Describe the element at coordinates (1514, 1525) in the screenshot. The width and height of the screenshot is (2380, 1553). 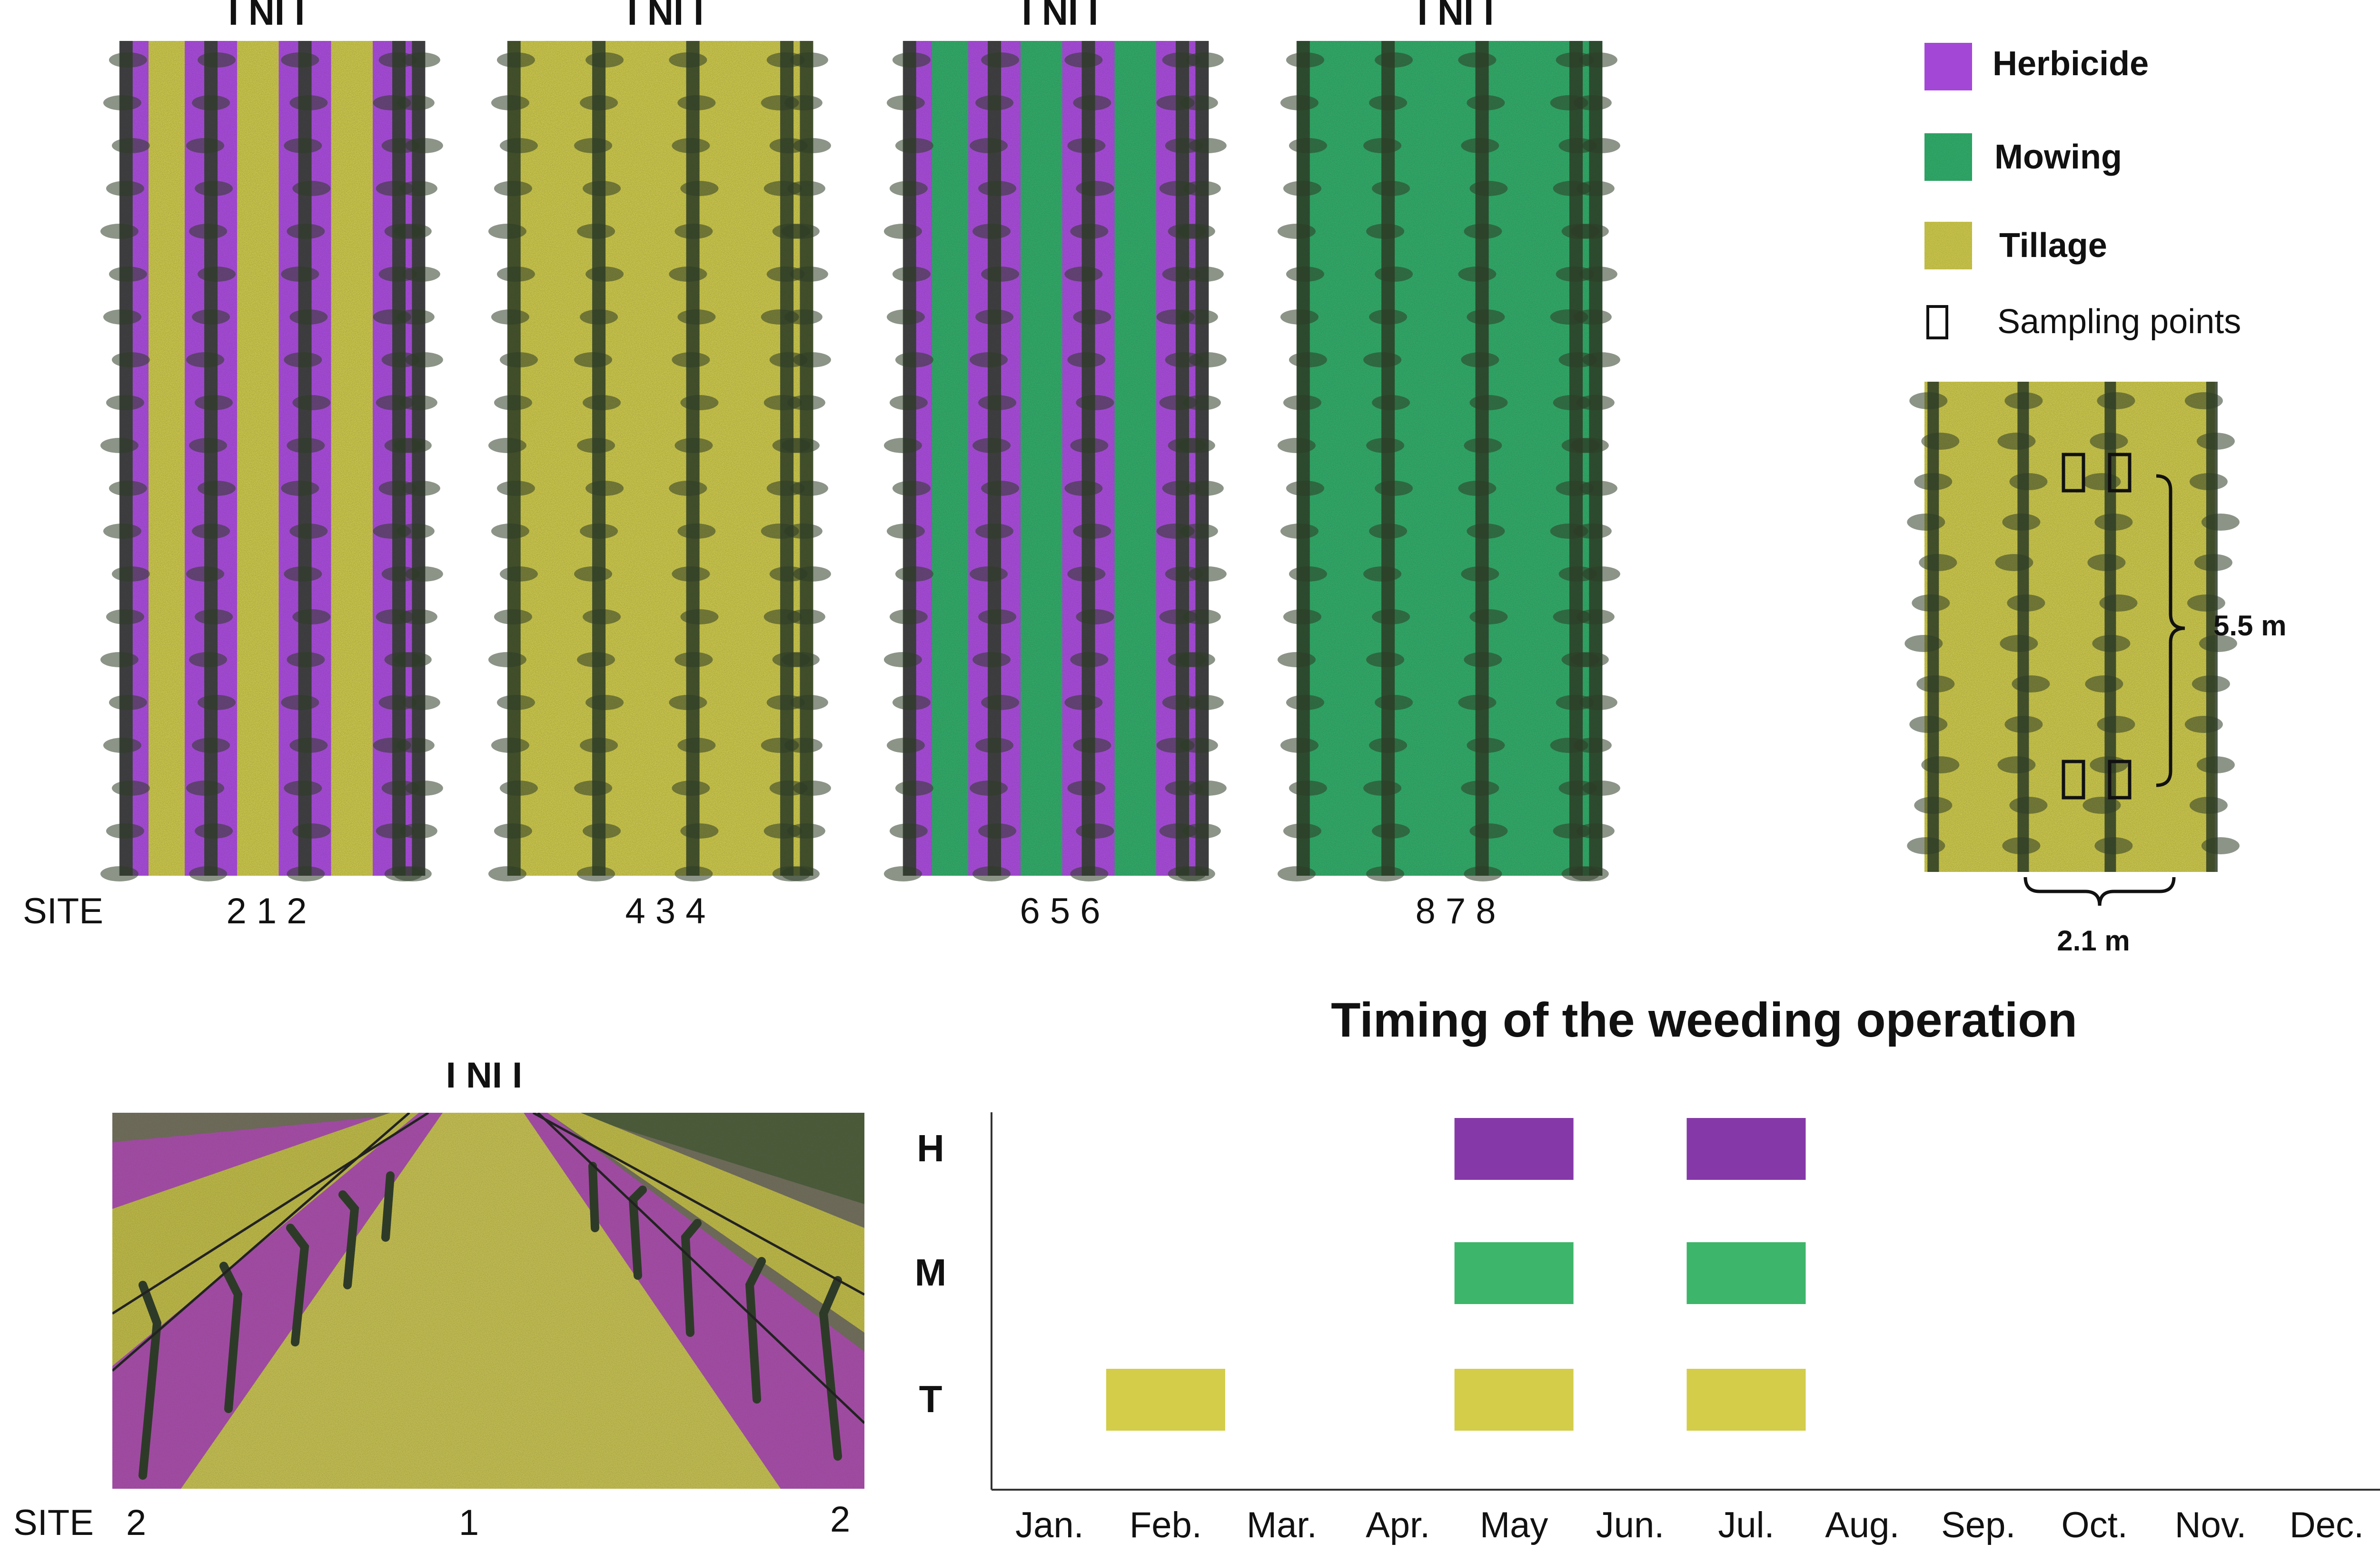
I see `month-tick-label: May` at that location.